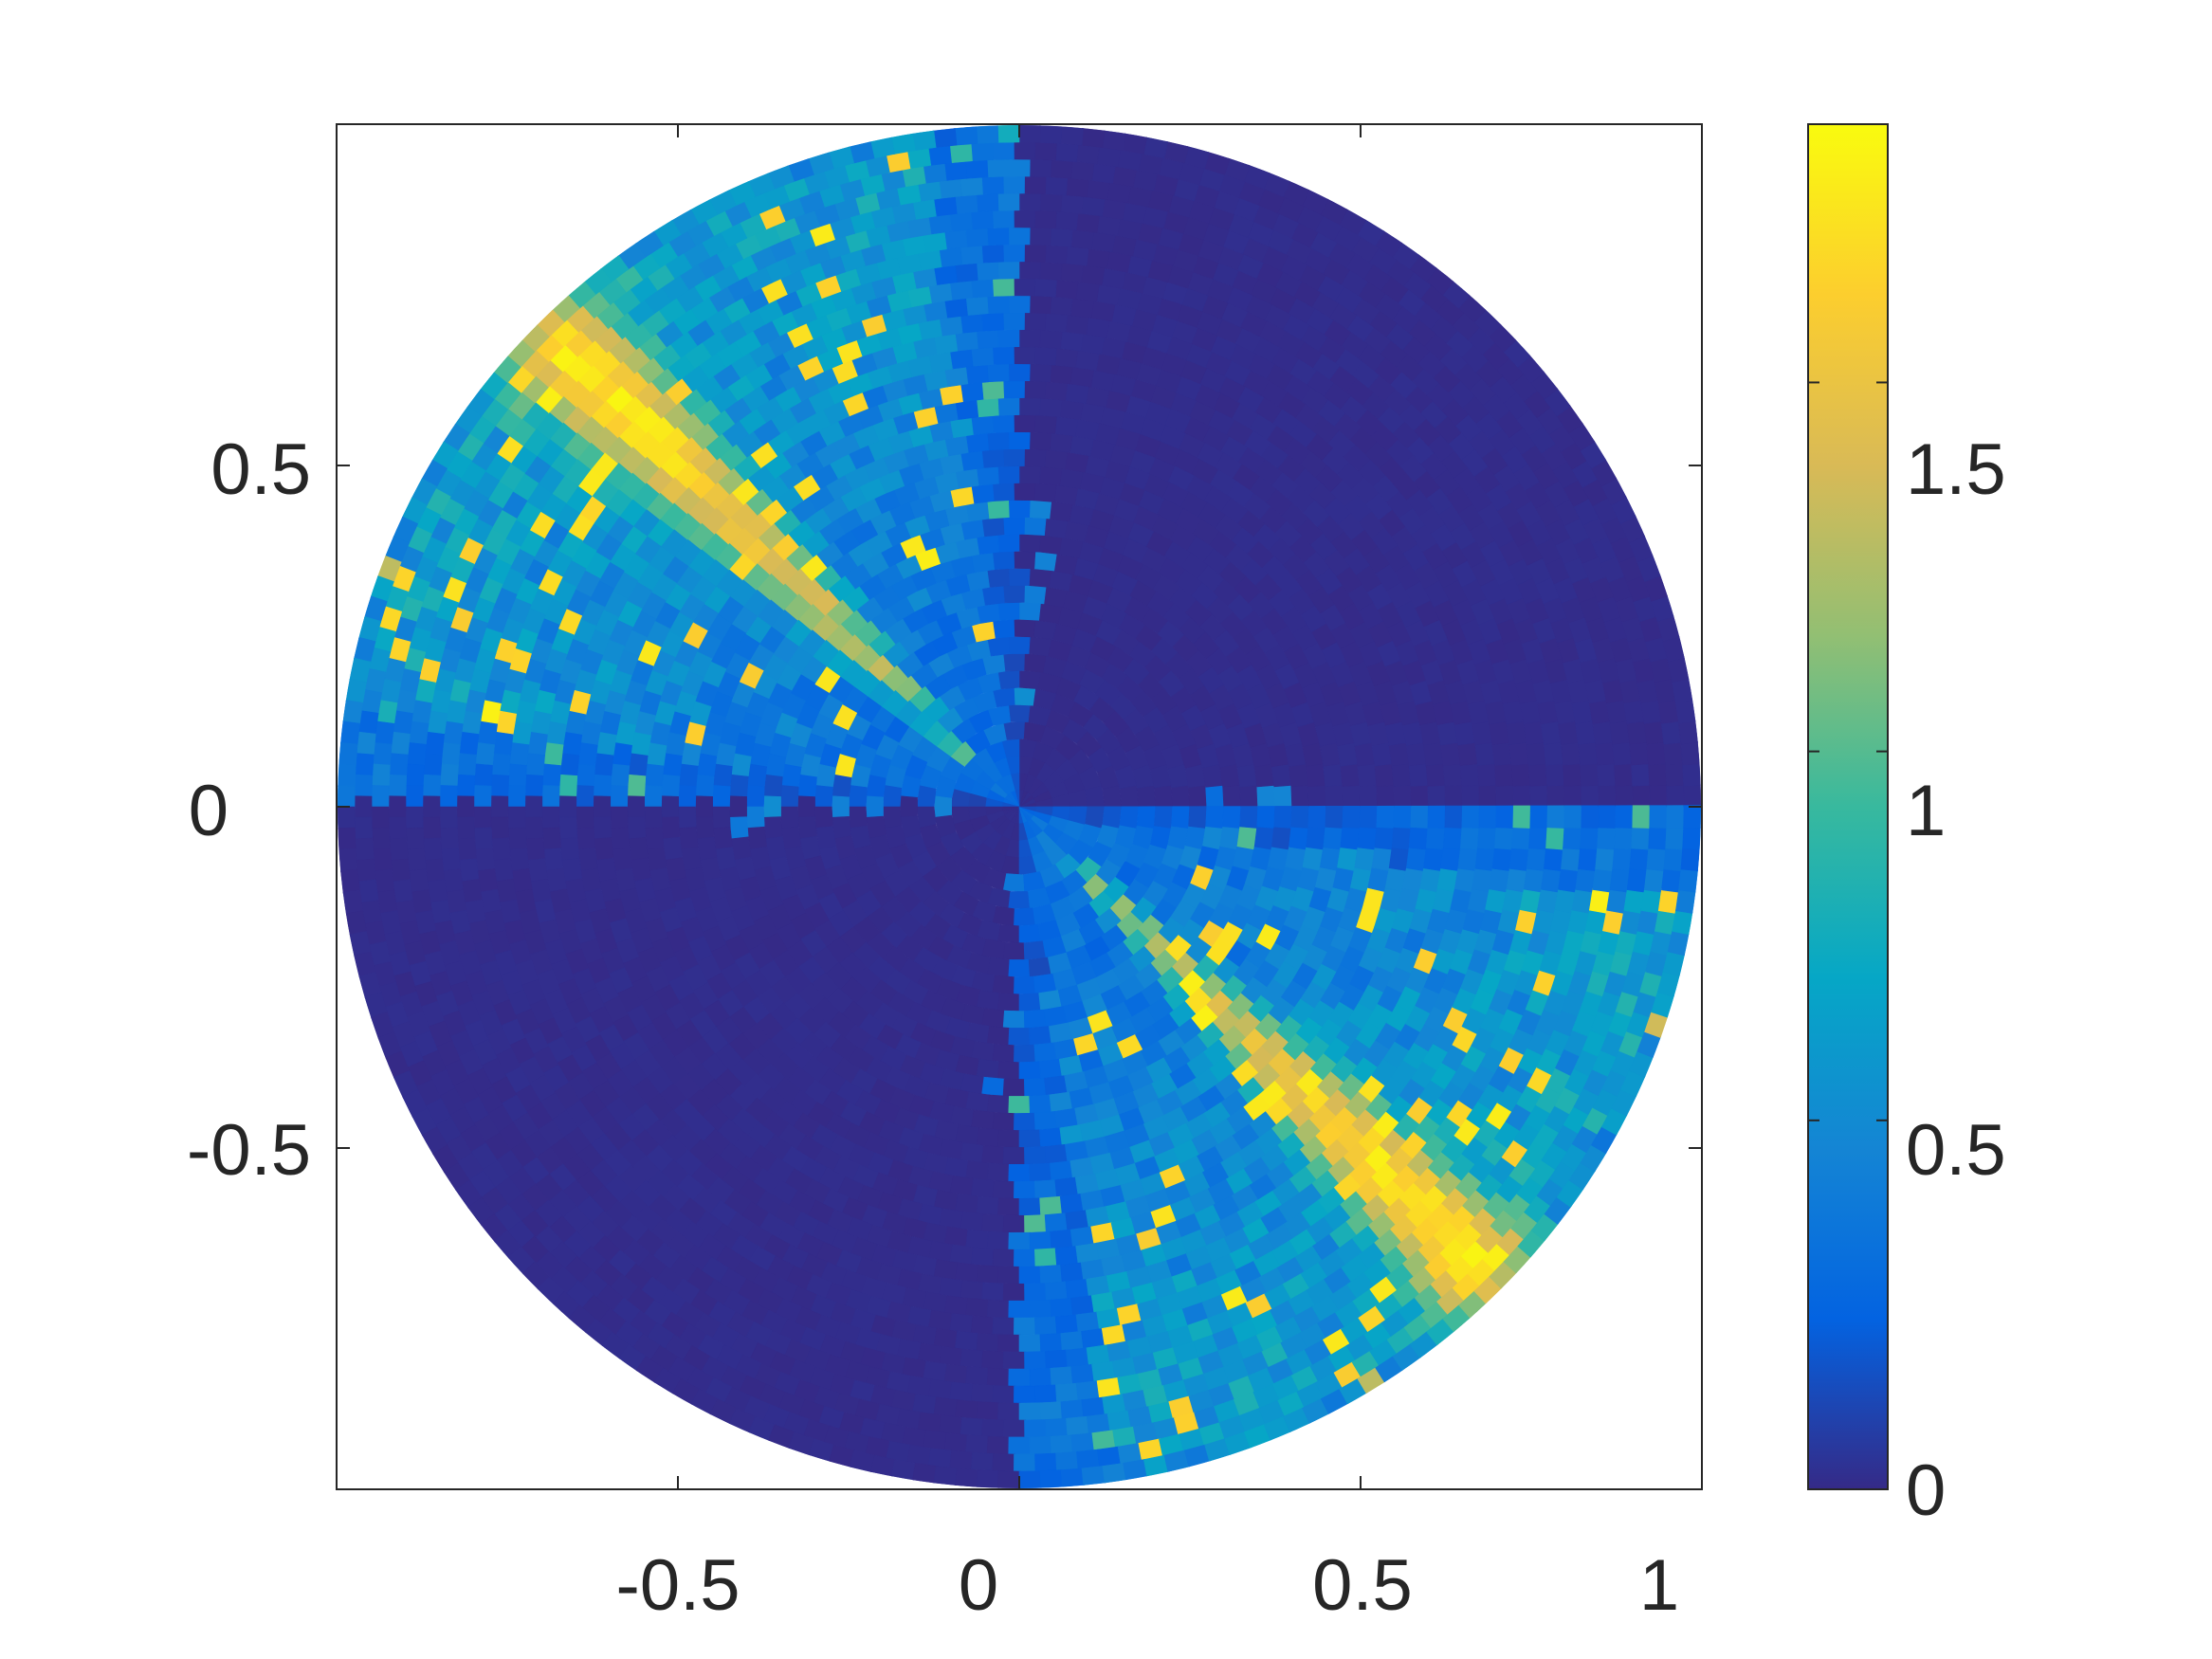 This screenshot has width=2212, height=1659. I want to click on colorbar-tick-label-0: 0, so click(1926, 1490).